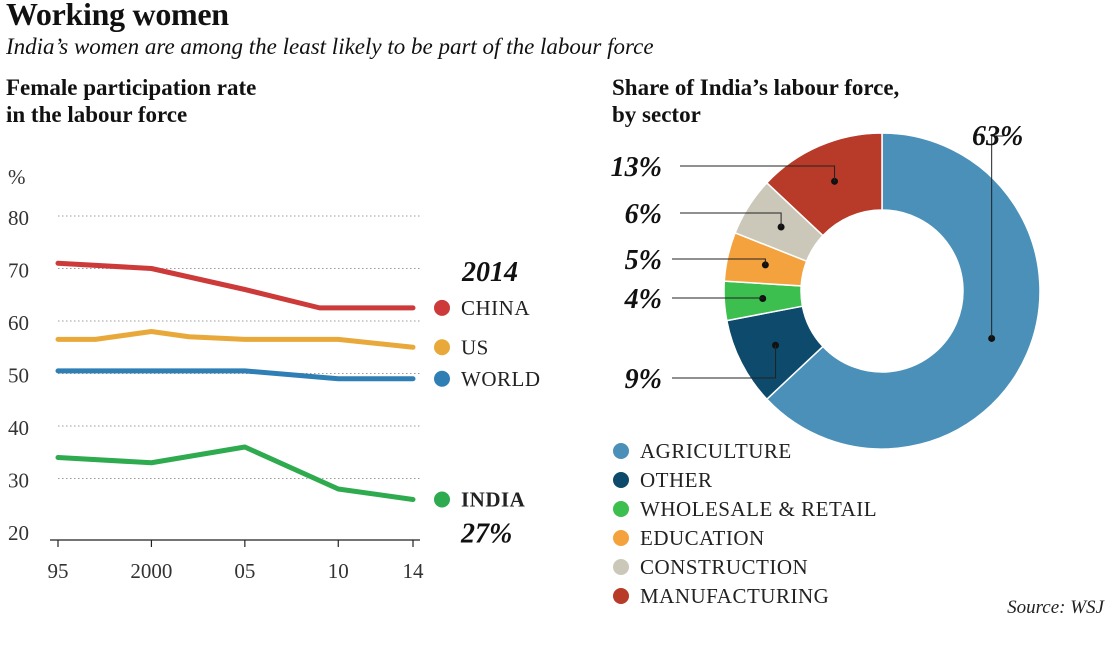 This screenshot has width=1118, height=646. I want to click on y-tick-20: 20, so click(18, 533).